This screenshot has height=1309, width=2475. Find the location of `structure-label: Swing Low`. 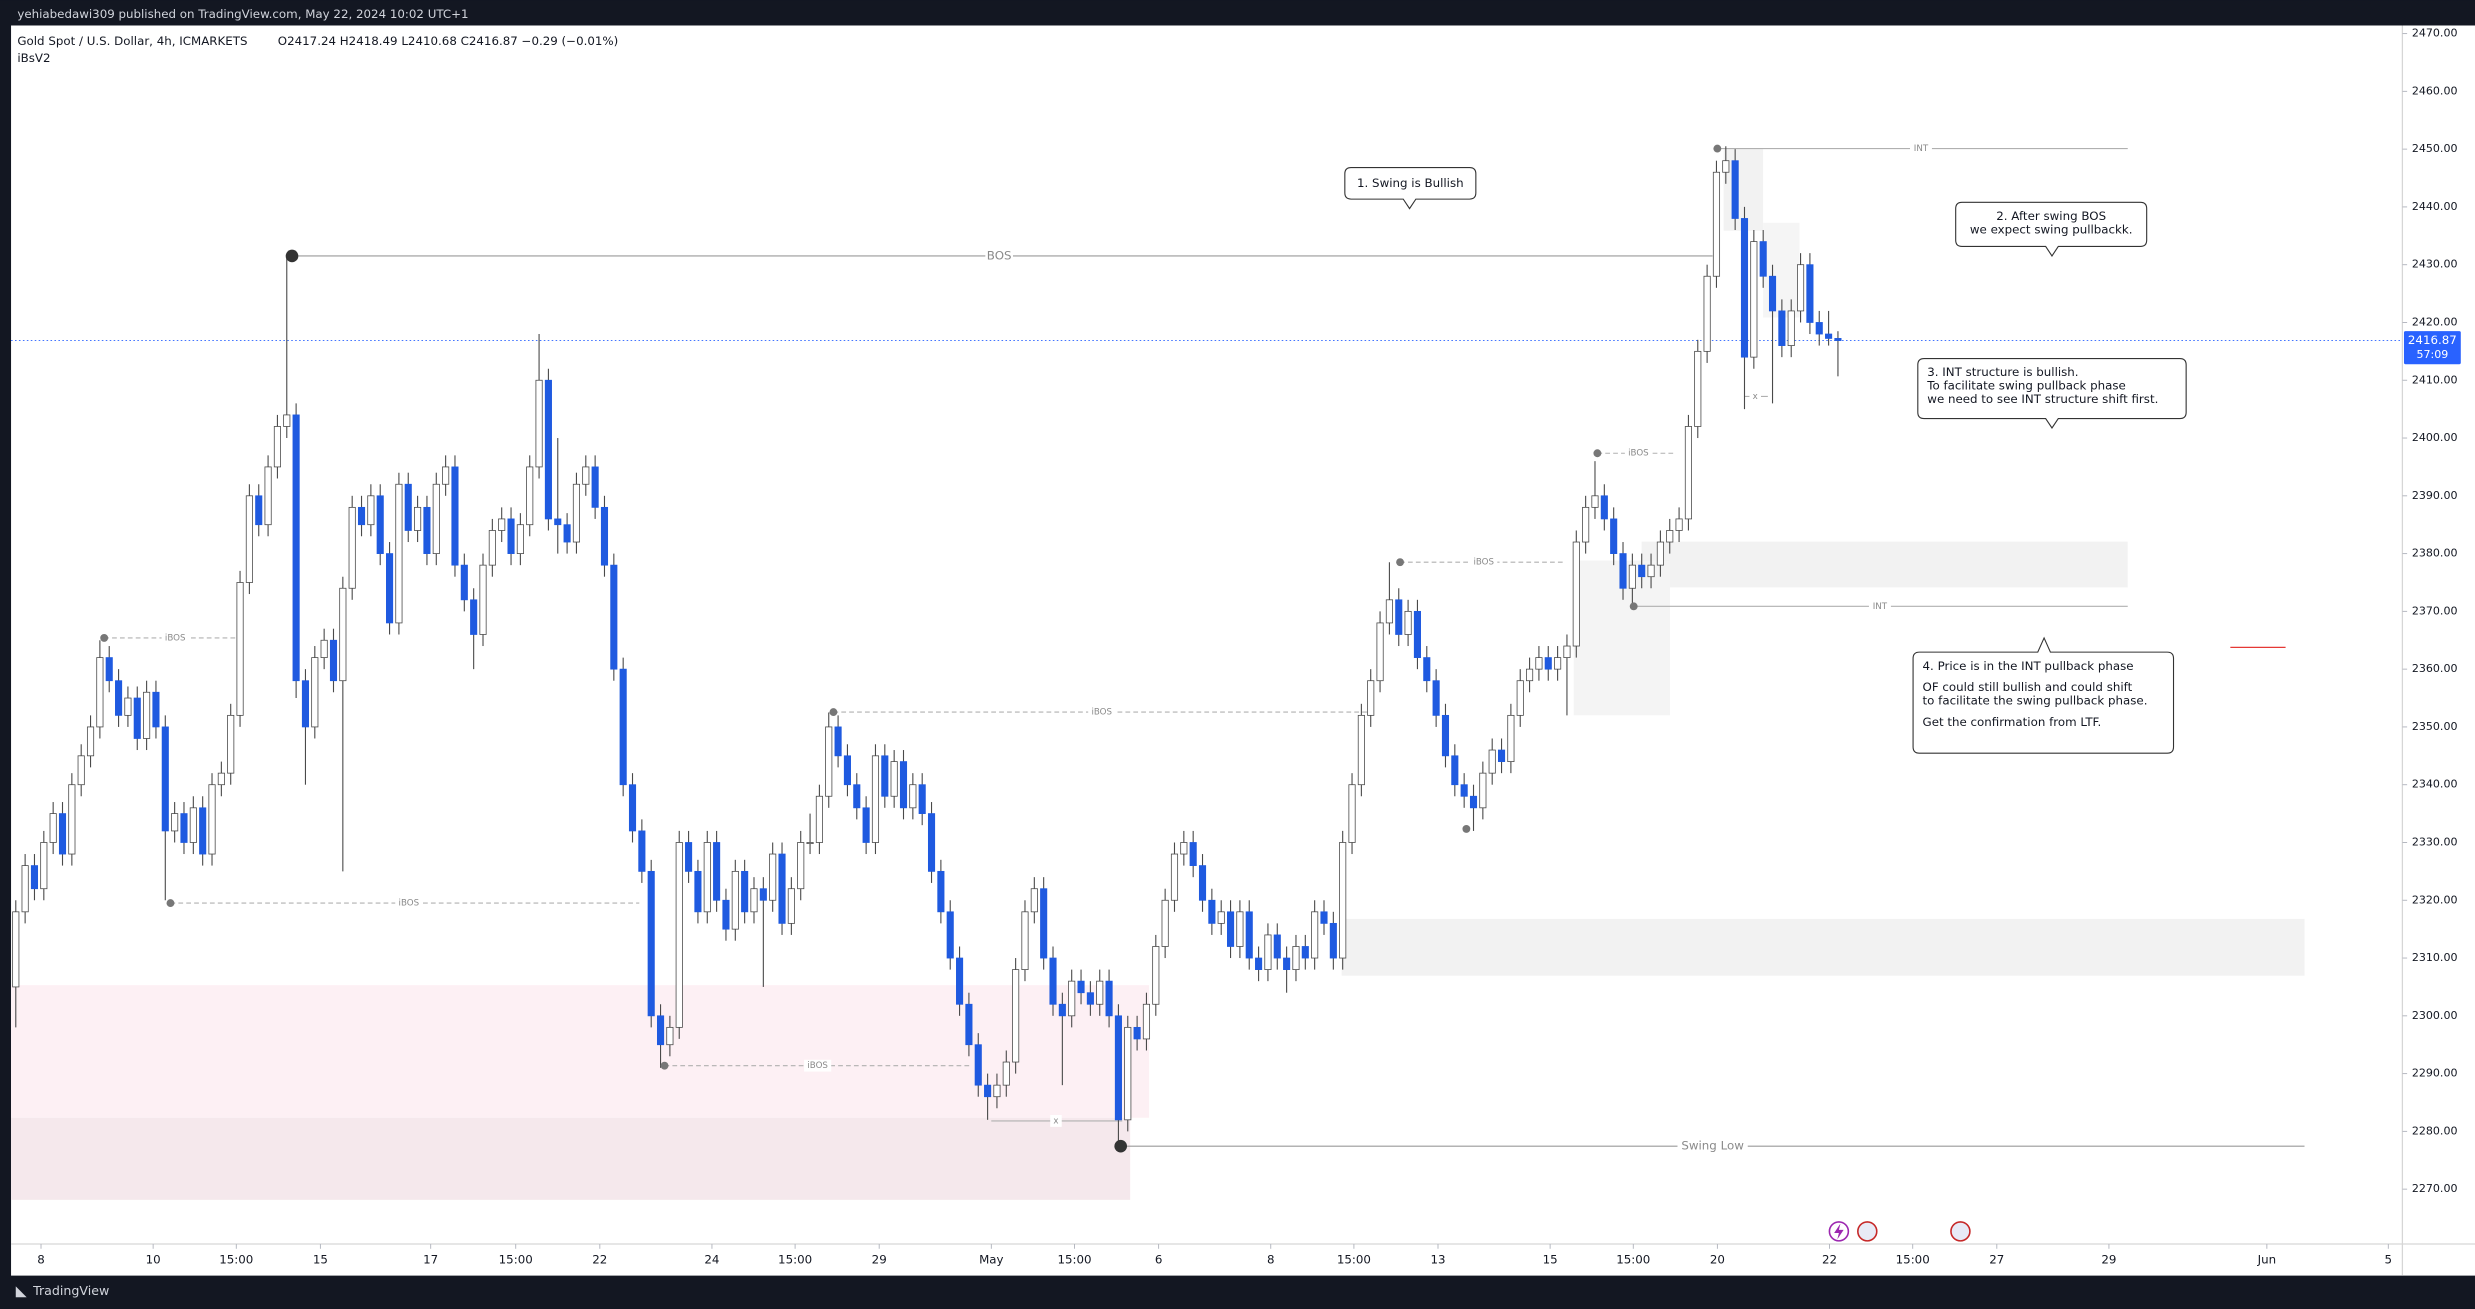

structure-label: Swing Low is located at coordinates (1712, 1146).